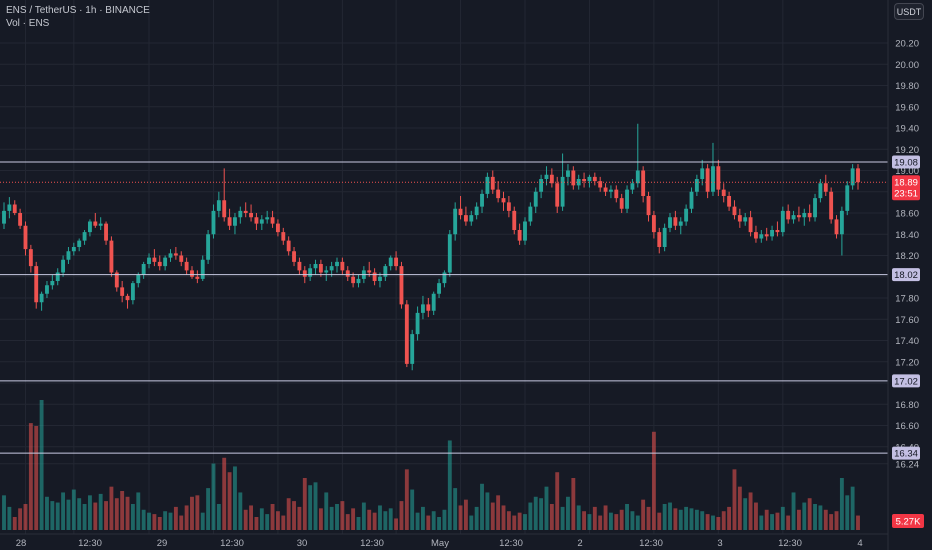 This screenshot has height=550, width=932. Describe the element at coordinates (907, 341) in the screenshot. I see `y-tick-label: 17.40` at that location.